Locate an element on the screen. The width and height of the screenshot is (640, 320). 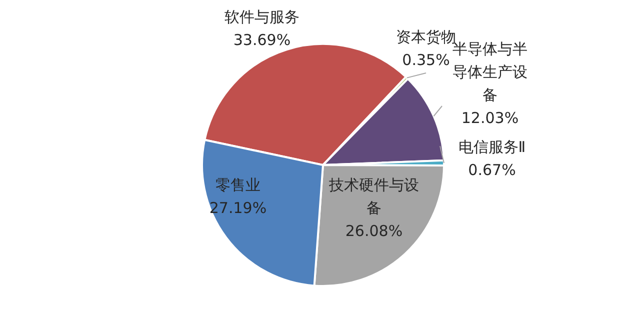
data-label: 26.08% is located at coordinates (374, 231).